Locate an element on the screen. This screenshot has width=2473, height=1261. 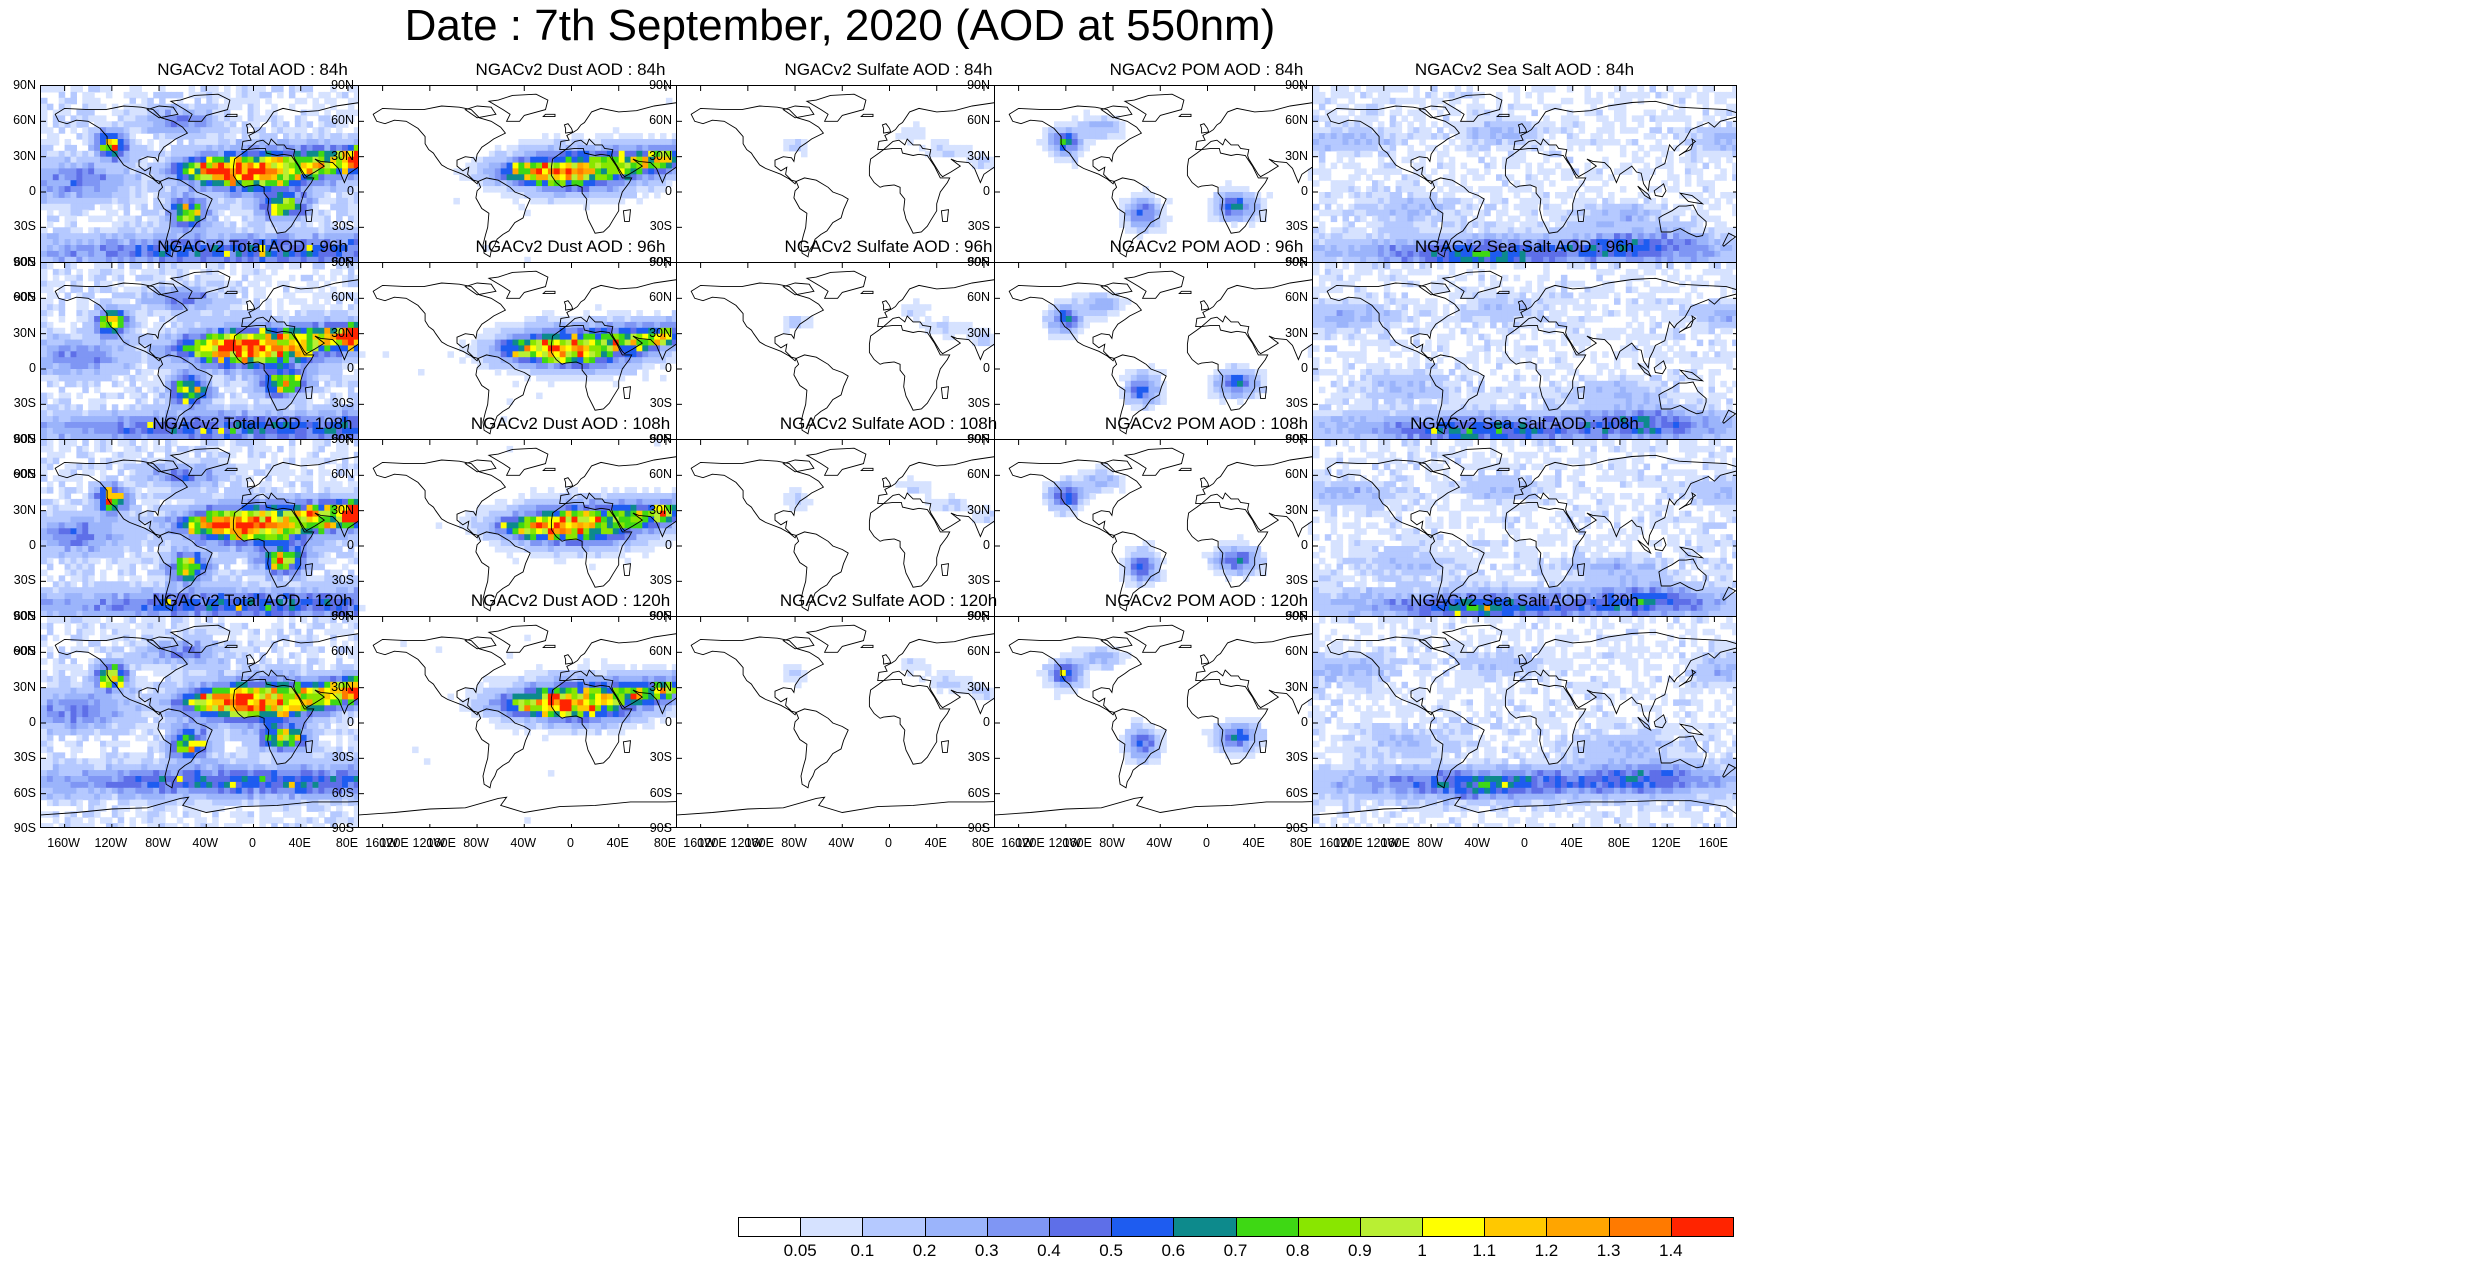
panel-title: NGACv2 Sea Salt AOD : 84h is located at coordinates (1524, 70).